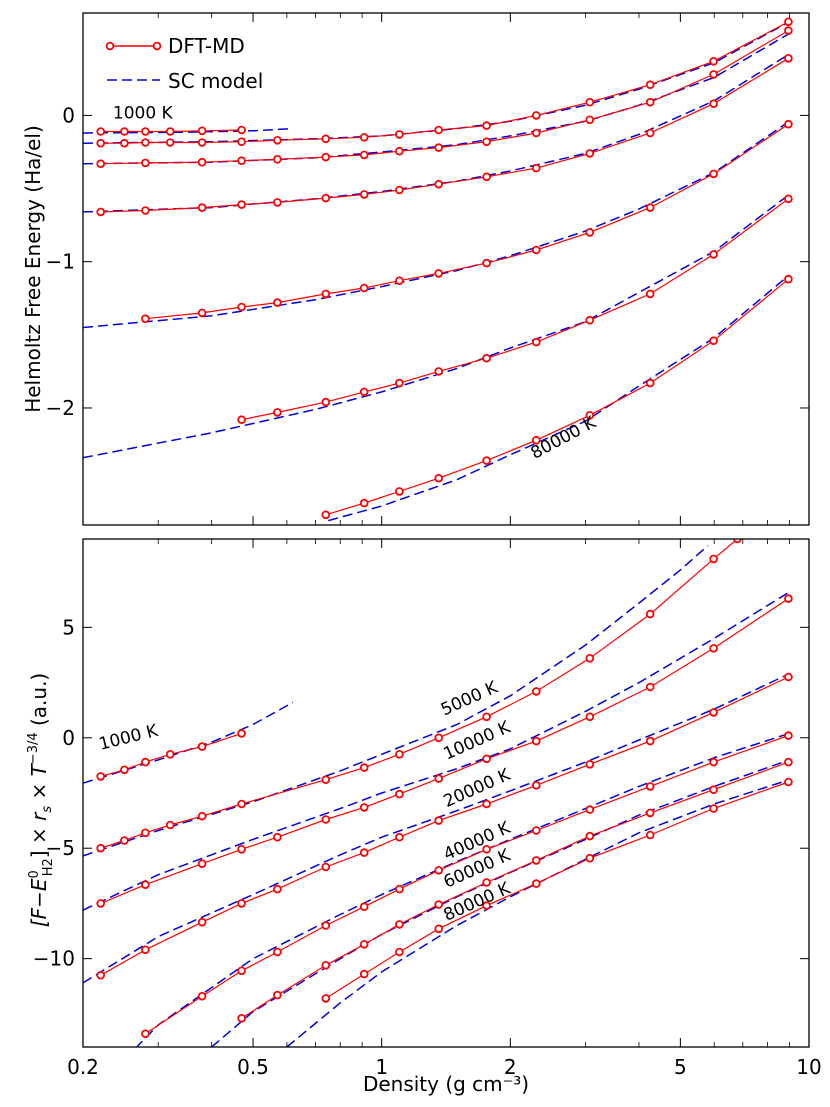 This screenshot has height=1107, width=830. What do you see at coordinates (54, 959) in the screenshot?
I see `bottom-y-tick-label: −10` at bounding box center [54, 959].